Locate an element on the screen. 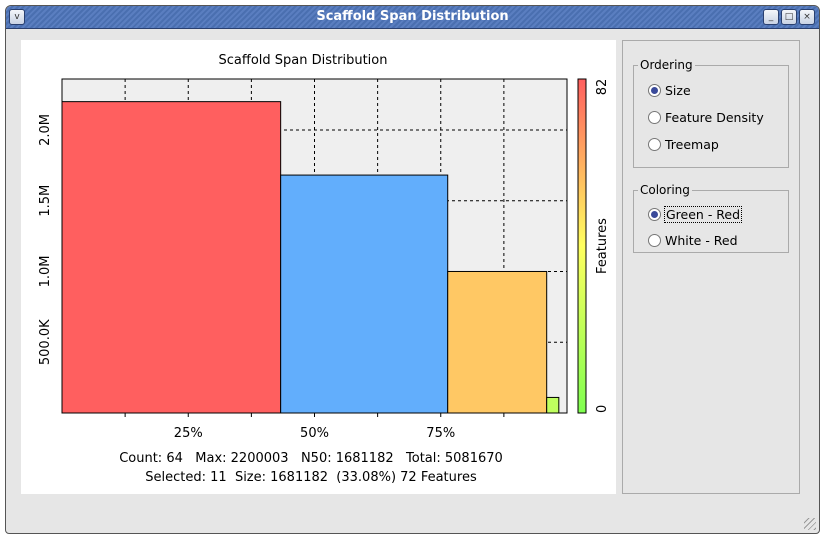 The image size is (824, 541). y-tick-label: 2.0M is located at coordinates (45, 130).